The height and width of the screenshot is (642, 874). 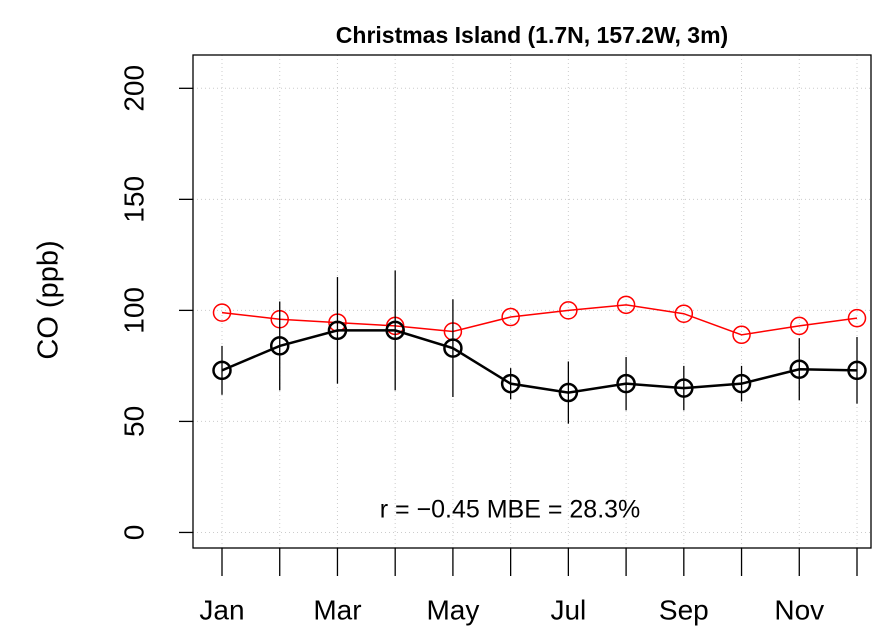 I want to click on y-axis-label: CO (ppb), so click(x=49, y=299).